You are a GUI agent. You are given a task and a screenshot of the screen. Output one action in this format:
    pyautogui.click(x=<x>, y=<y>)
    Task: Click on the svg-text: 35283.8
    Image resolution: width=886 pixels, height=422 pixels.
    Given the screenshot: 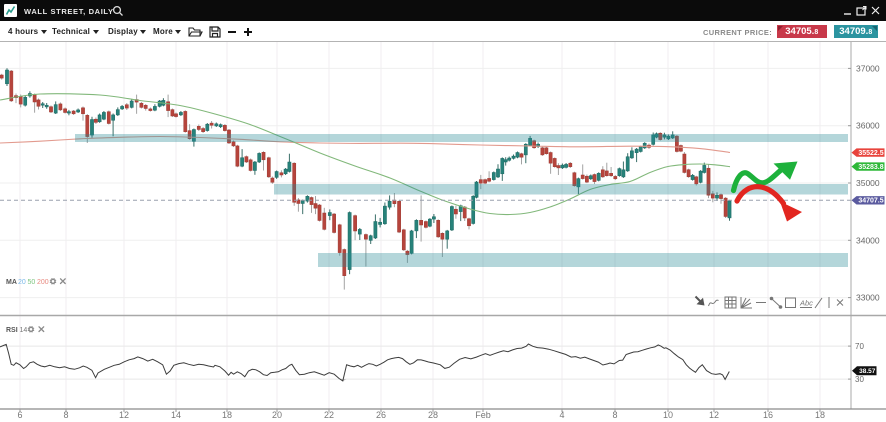 What is the action you would take?
    pyautogui.click(x=870, y=167)
    